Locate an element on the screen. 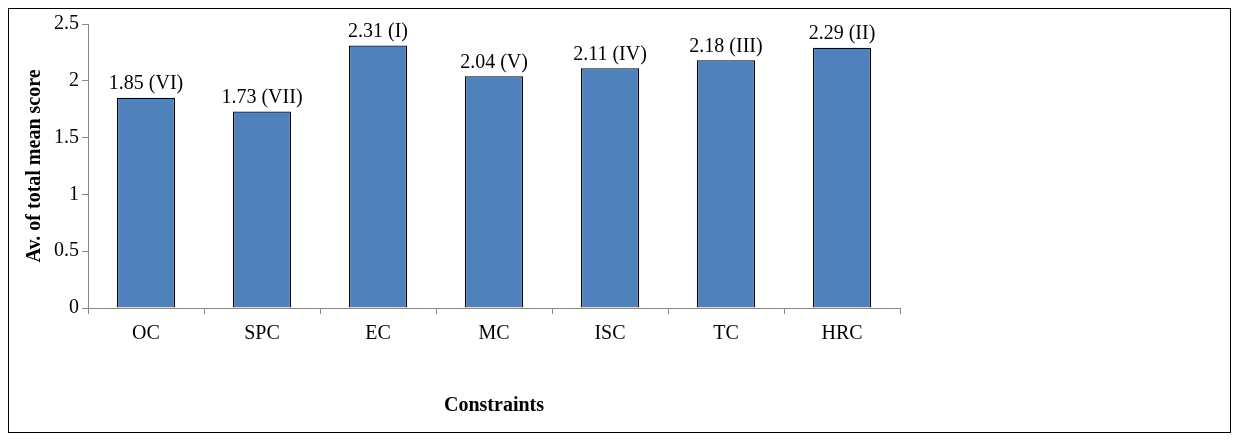 The image size is (1239, 441). x-tick-label: TC is located at coordinates (726, 332).